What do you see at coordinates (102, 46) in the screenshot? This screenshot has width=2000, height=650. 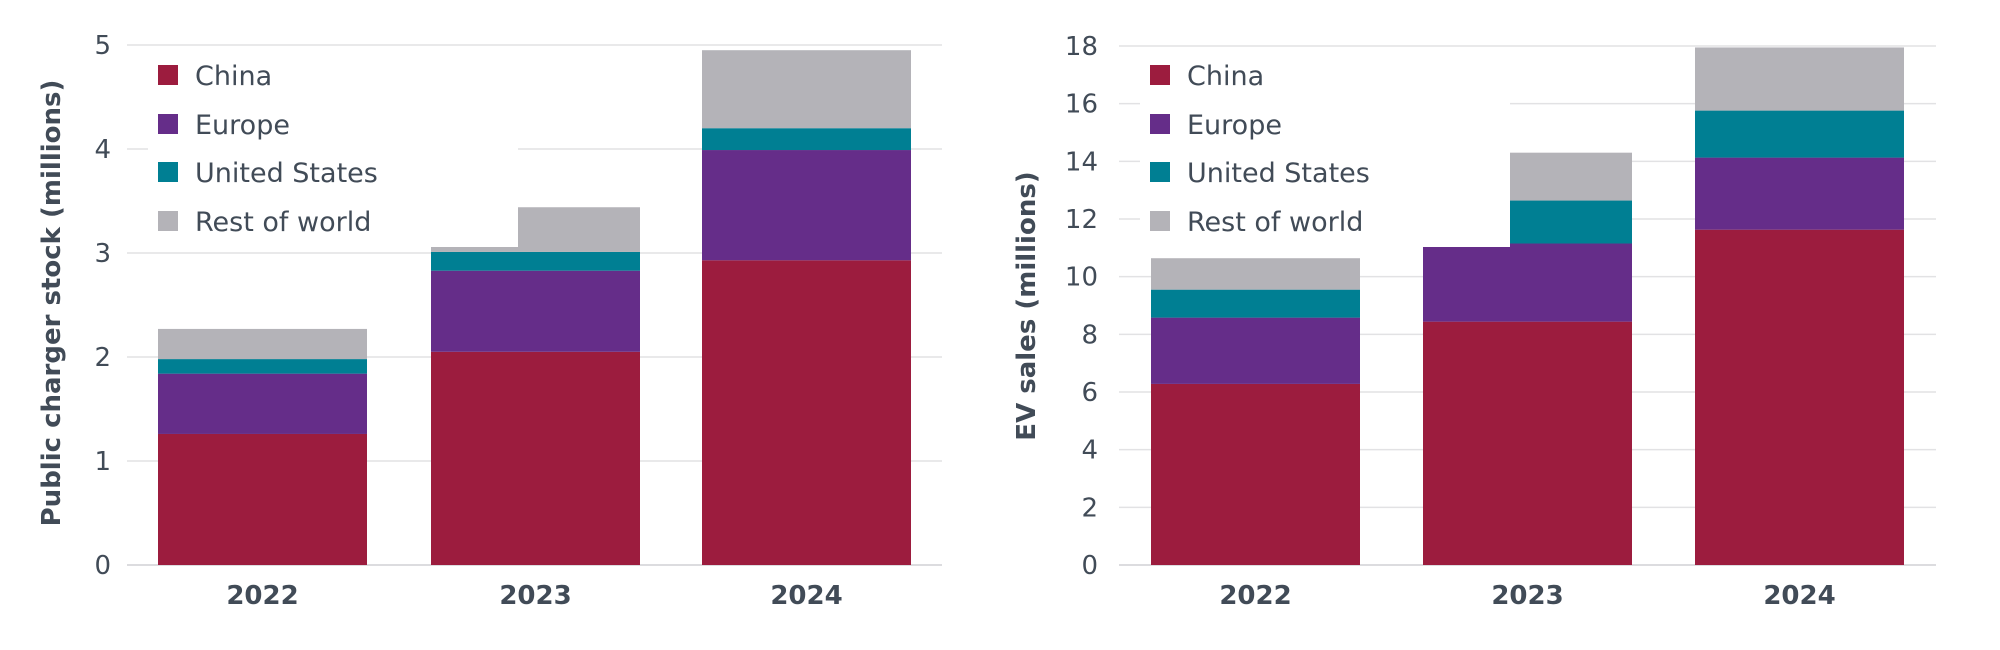 I see `y-tick-label: 5` at bounding box center [102, 46].